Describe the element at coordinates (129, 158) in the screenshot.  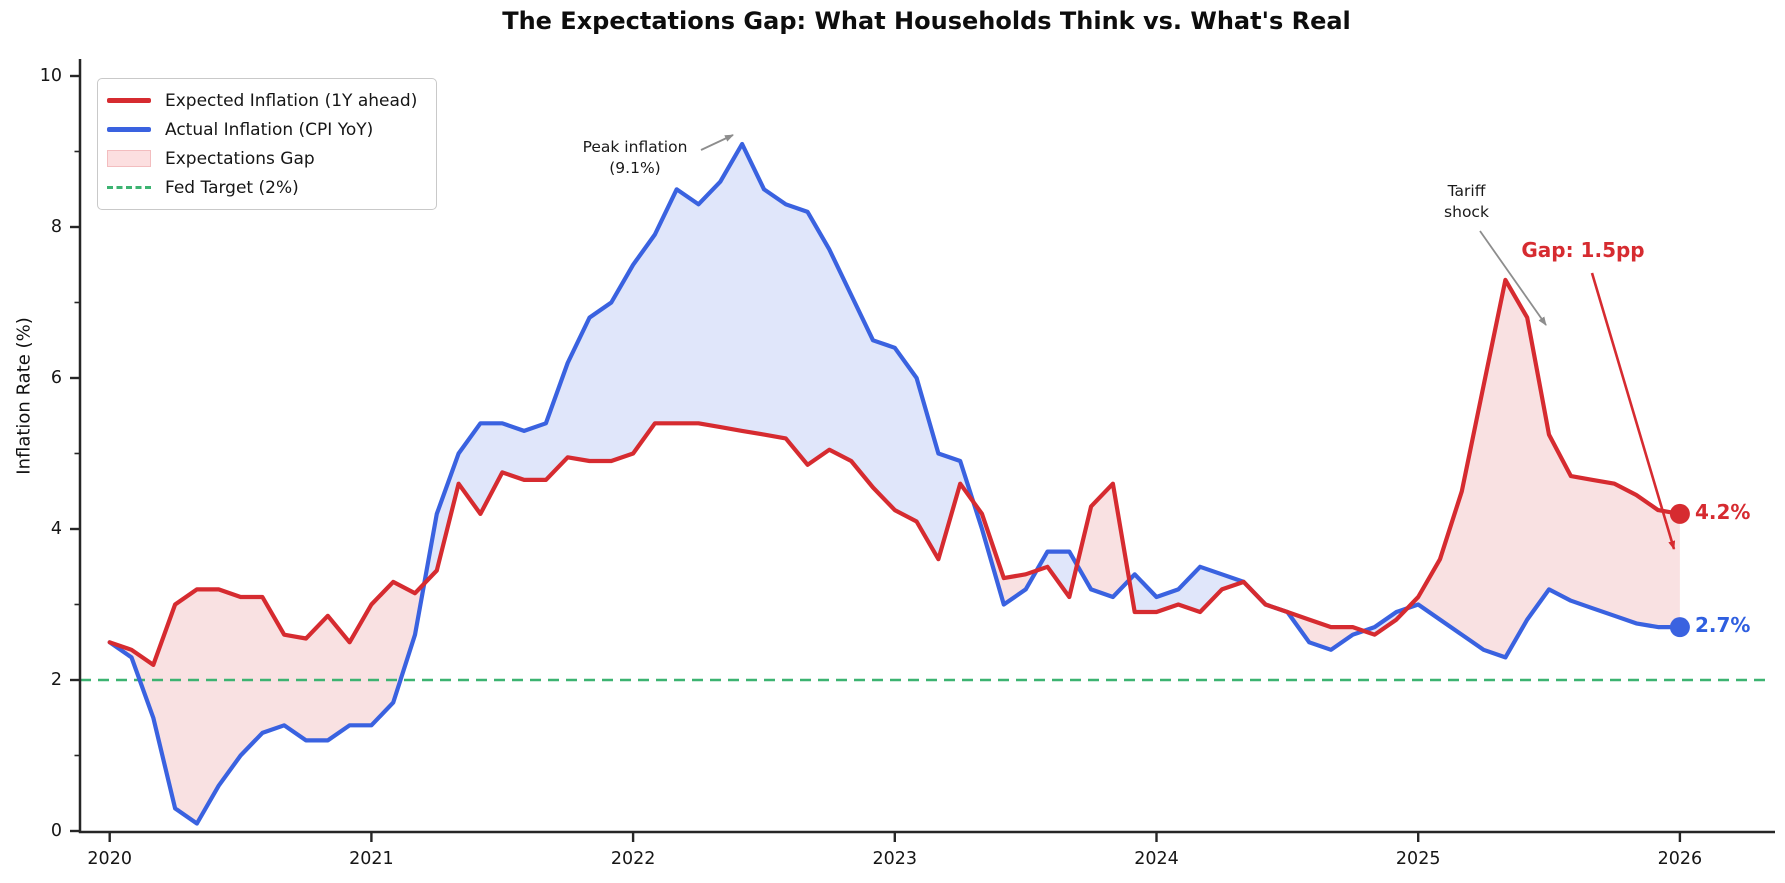
I see `gap-patch-swatch-icon` at that location.